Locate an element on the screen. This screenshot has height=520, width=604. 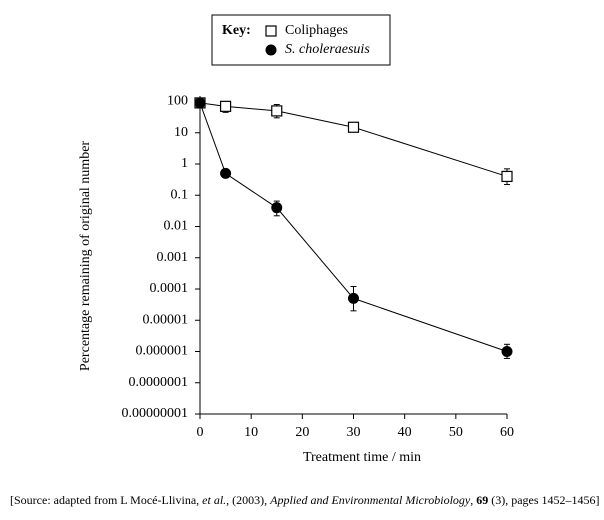
x-axis-label: Treatment time / min is located at coordinates (362, 457).